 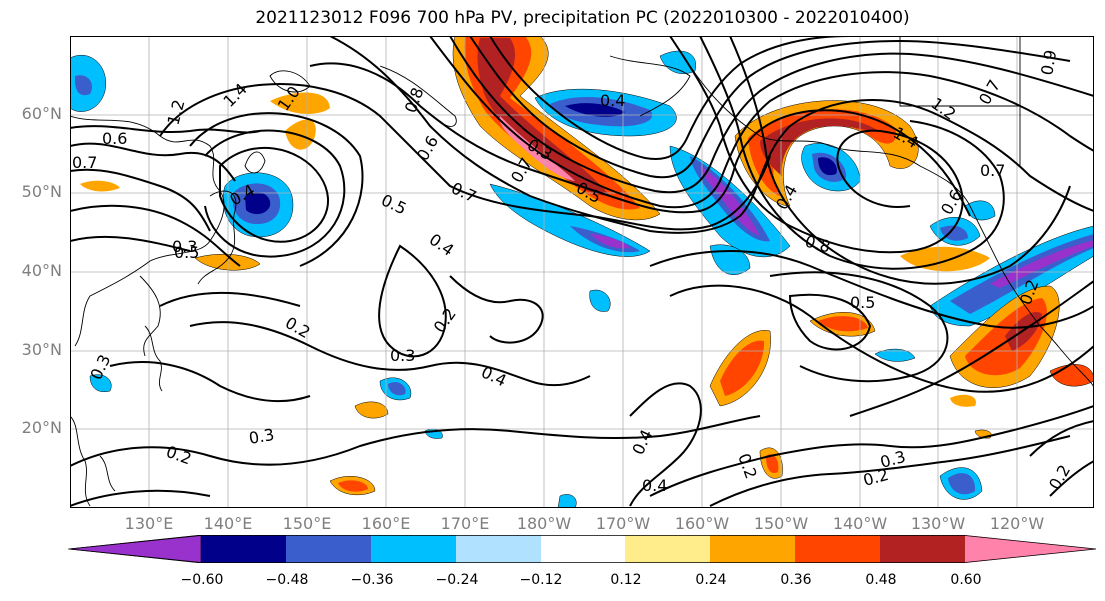 What do you see at coordinates (781, 523) in the screenshot?
I see `lon-label-150w: 150°W` at bounding box center [781, 523].